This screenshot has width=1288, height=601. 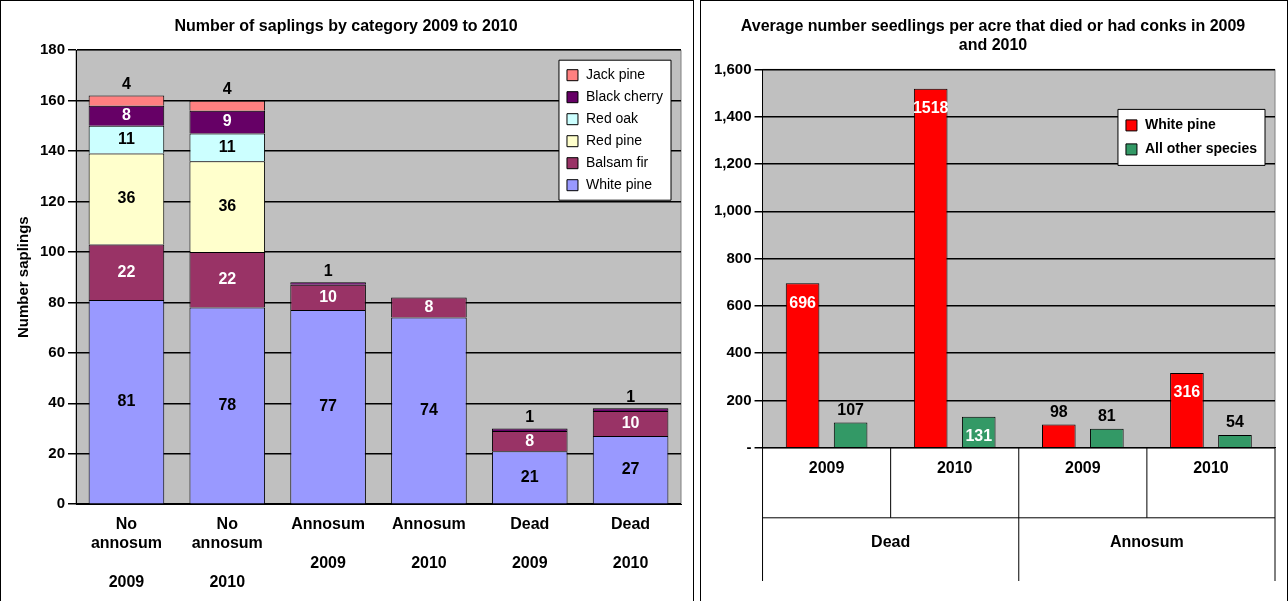 What do you see at coordinates (891, 542) in the screenshot?
I see `text: Dead` at bounding box center [891, 542].